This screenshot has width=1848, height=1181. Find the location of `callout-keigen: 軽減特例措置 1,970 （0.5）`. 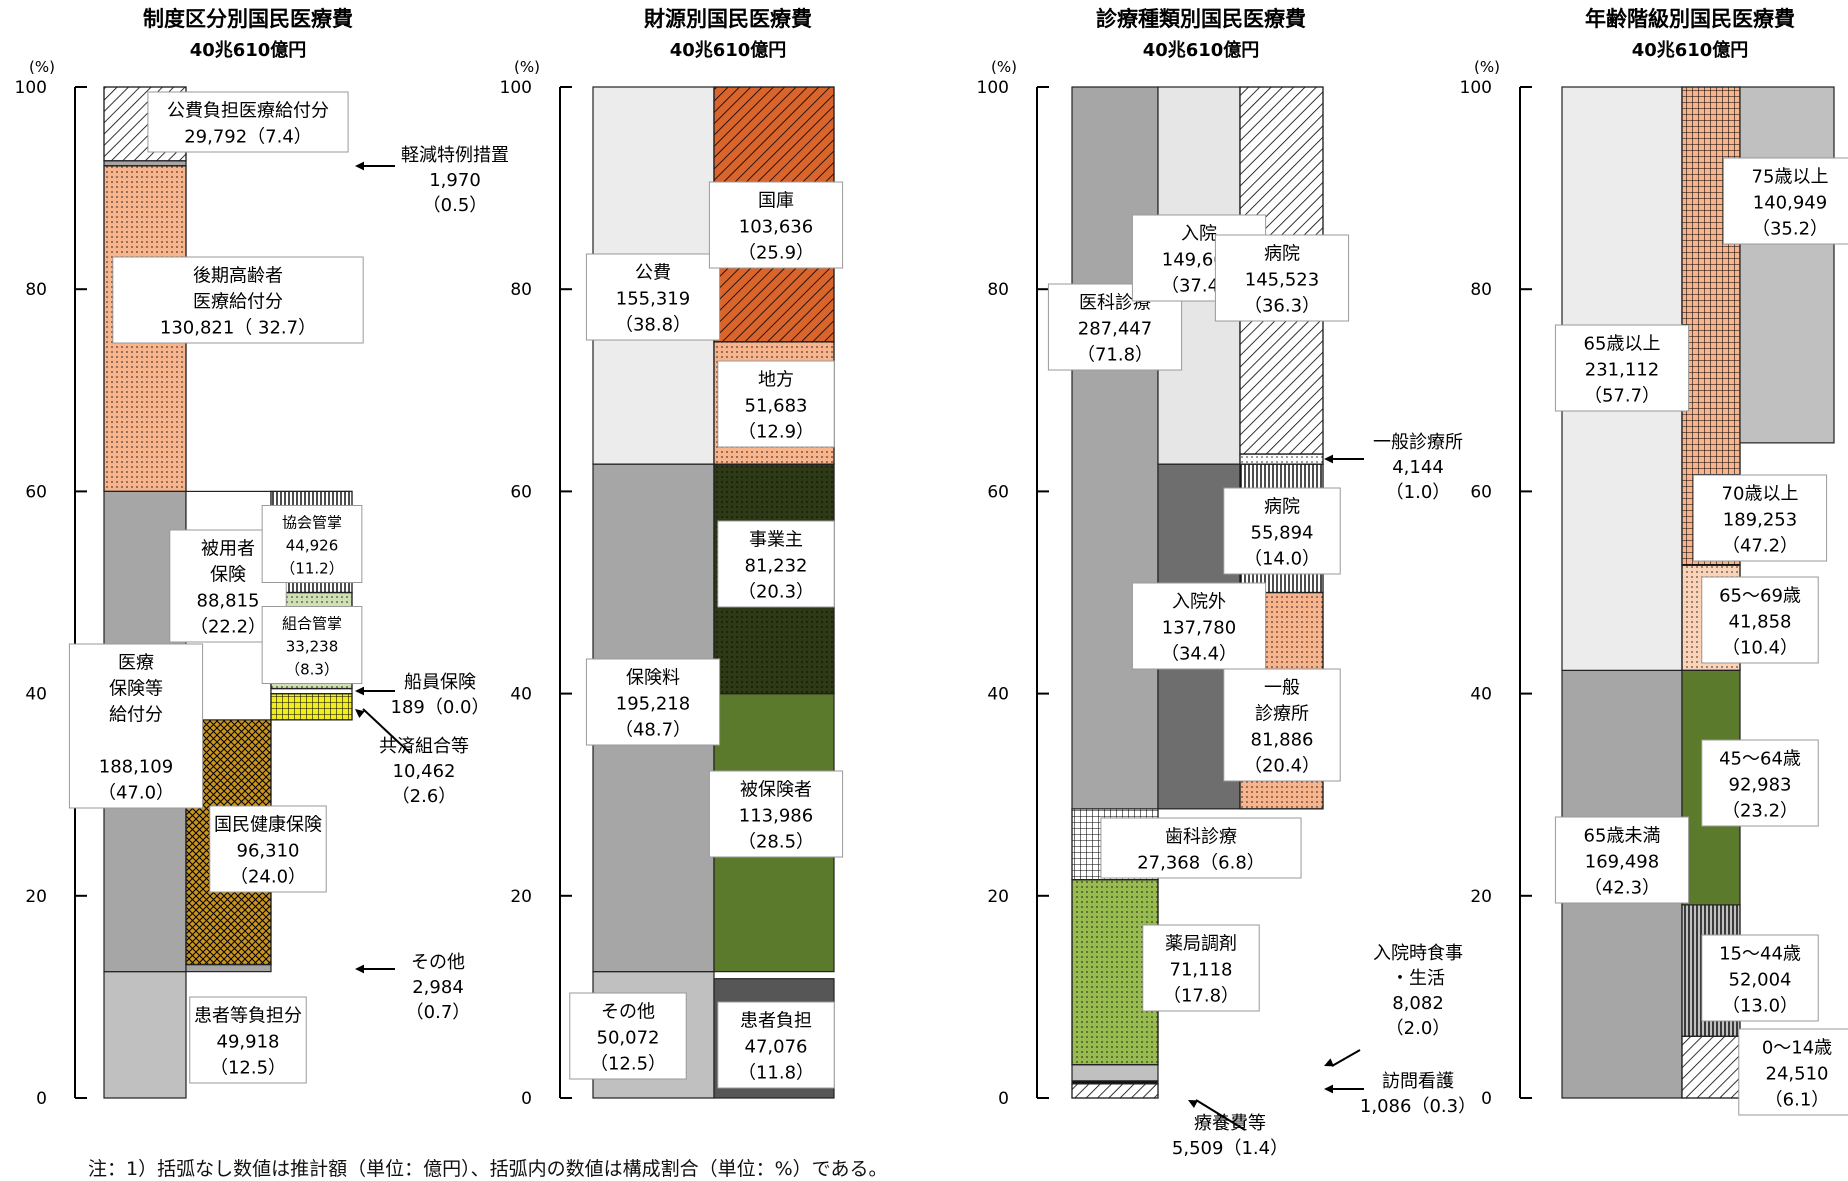

callout-keigen: 軽減特例措置 1,970 （0.5） is located at coordinates (432, 180).